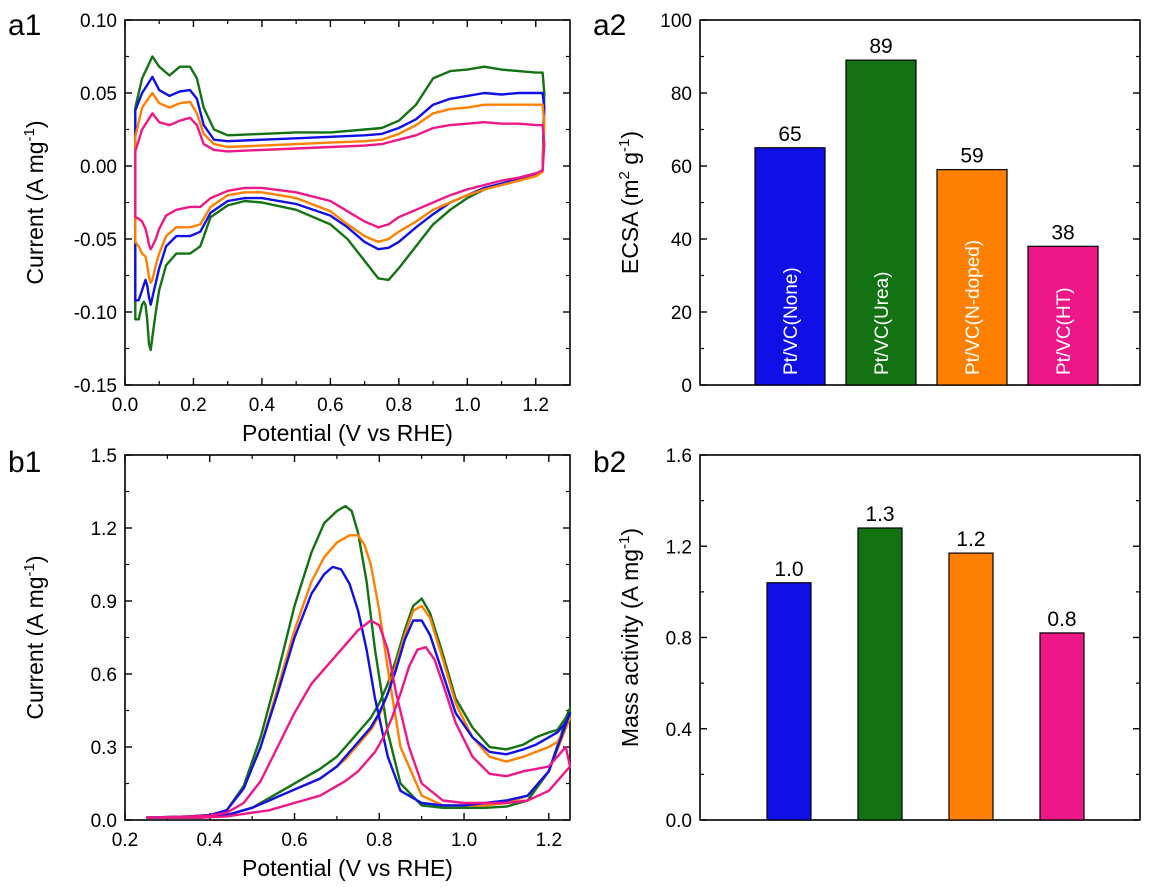 The height and width of the screenshot is (887, 1150). What do you see at coordinates (104, 456) in the screenshot?
I see `y-tick-label: 1.5` at bounding box center [104, 456].